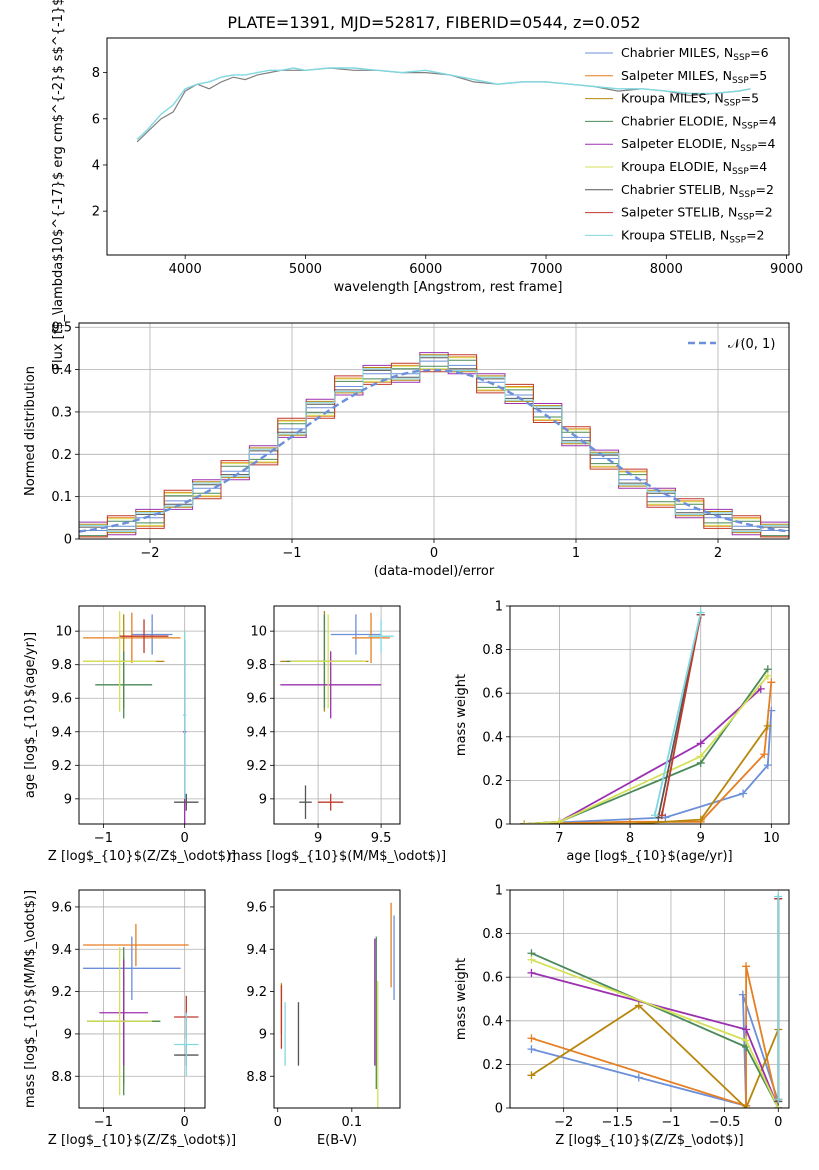 This screenshot has width=819, height=1170. Describe the element at coordinates (618, 1122) in the screenshot. I see `x-tick-label: −1.5` at that location.